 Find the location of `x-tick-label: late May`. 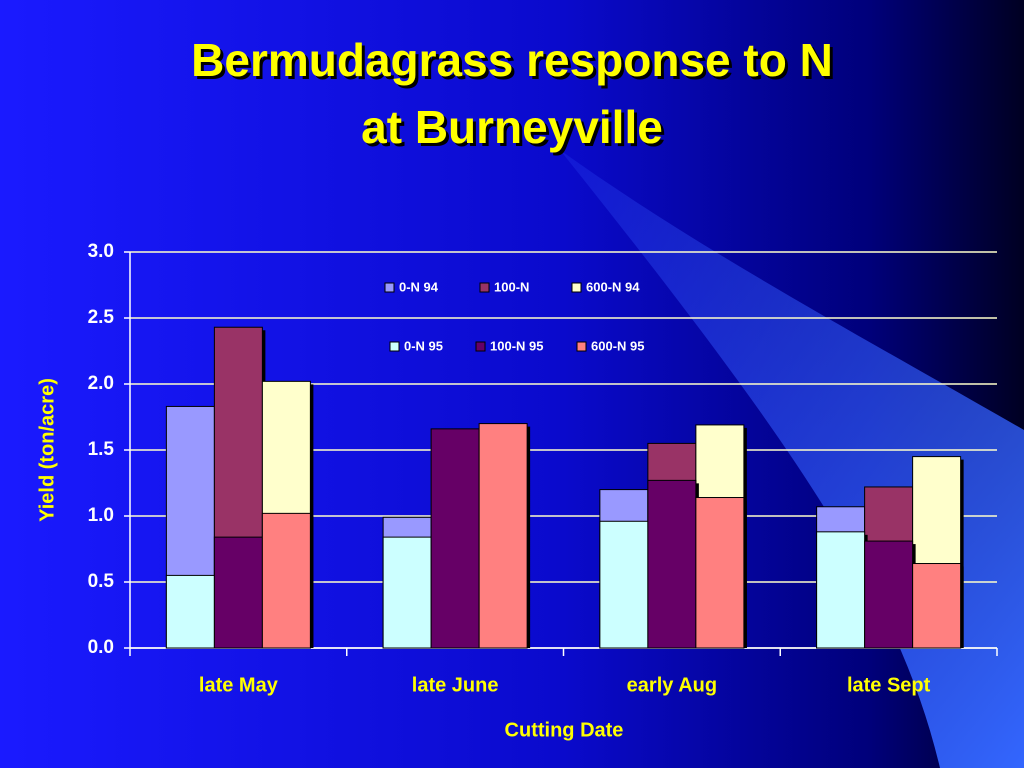

x-tick-label: late May is located at coordinates (239, 685).